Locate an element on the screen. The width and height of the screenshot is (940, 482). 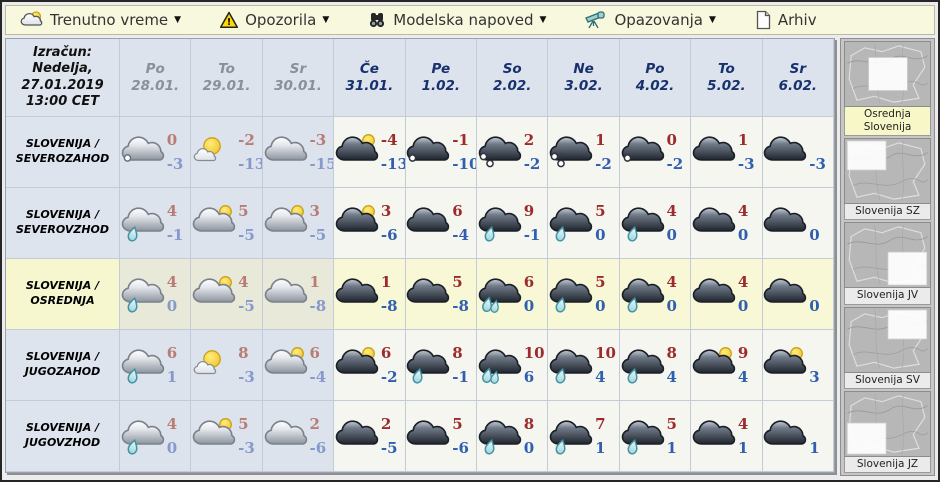
forecast-cell: 0 is located at coordinates (798, 294).